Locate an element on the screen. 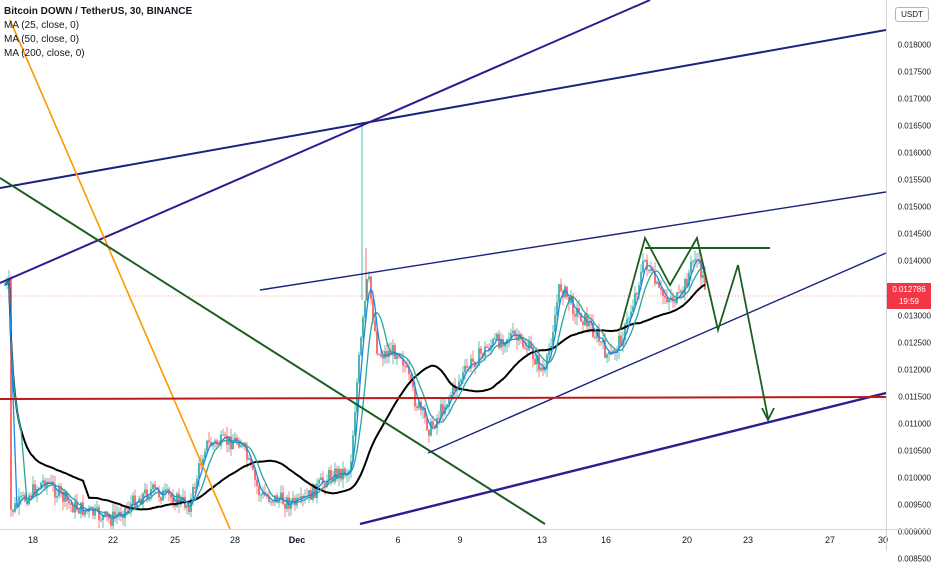  projection-path is located at coordinates (694, 327).